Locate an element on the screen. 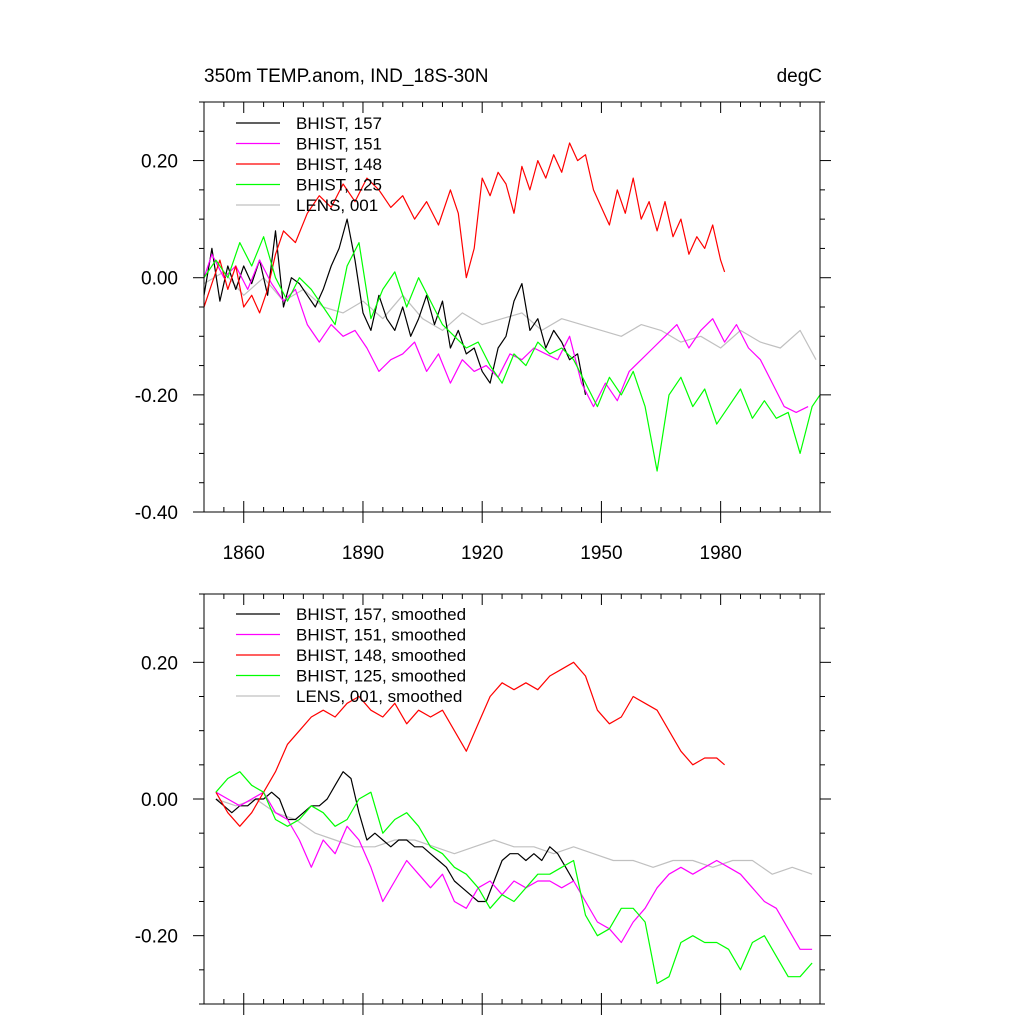 The image size is (1024, 1024). legend-label: BHIST, 125, smoothed is located at coordinates (381, 676).